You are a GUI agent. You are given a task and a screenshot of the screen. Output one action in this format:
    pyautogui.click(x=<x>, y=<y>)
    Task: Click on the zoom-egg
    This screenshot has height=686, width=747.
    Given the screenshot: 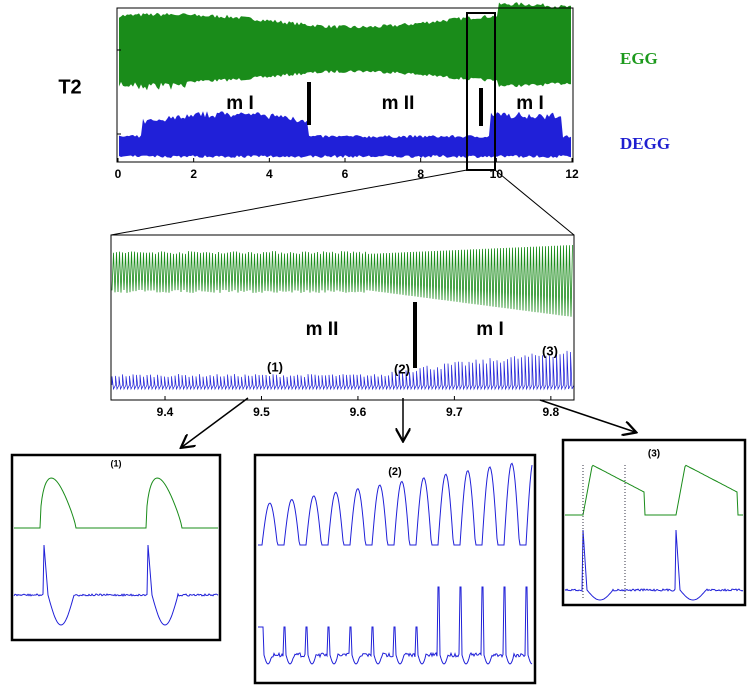 What is the action you would take?
    pyautogui.click(x=342, y=280)
    